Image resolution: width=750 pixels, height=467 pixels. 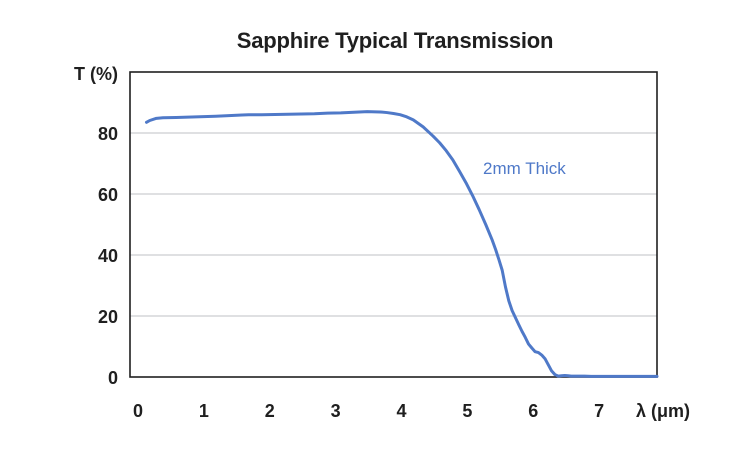 What do you see at coordinates (401, 411) in the screenshot?
I see `x-tick-label-4: 4` at bounding box center [401, 411].